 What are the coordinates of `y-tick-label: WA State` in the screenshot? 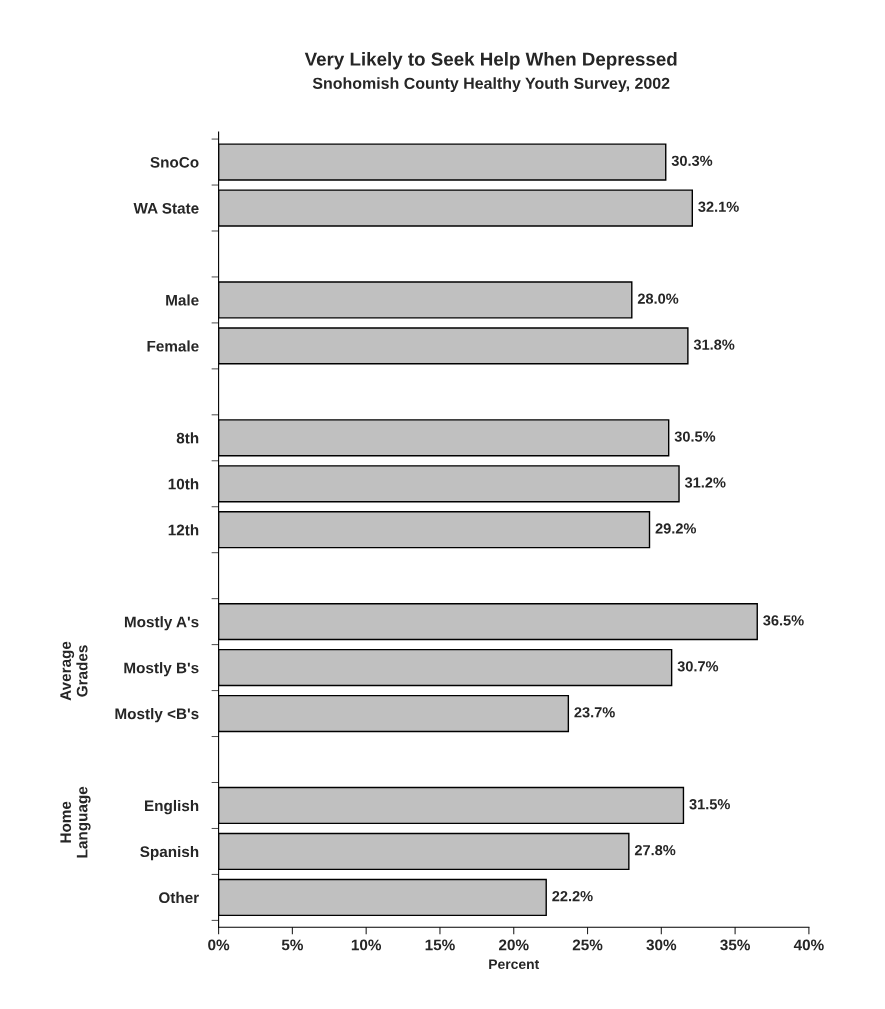 It's located at (166, 208).